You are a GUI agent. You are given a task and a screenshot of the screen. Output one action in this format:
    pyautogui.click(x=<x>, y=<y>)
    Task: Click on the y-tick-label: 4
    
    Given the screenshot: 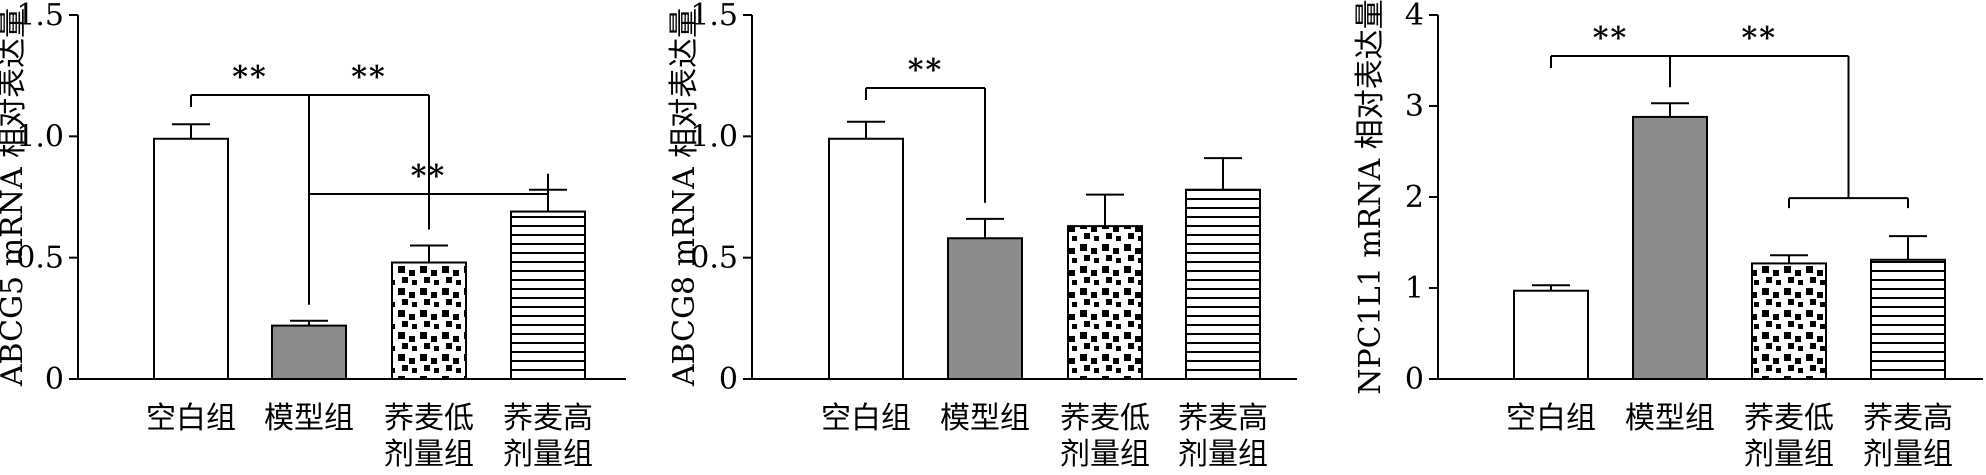 What is the action you would take?
    pyautogui.click(x=1414, y=16)
    